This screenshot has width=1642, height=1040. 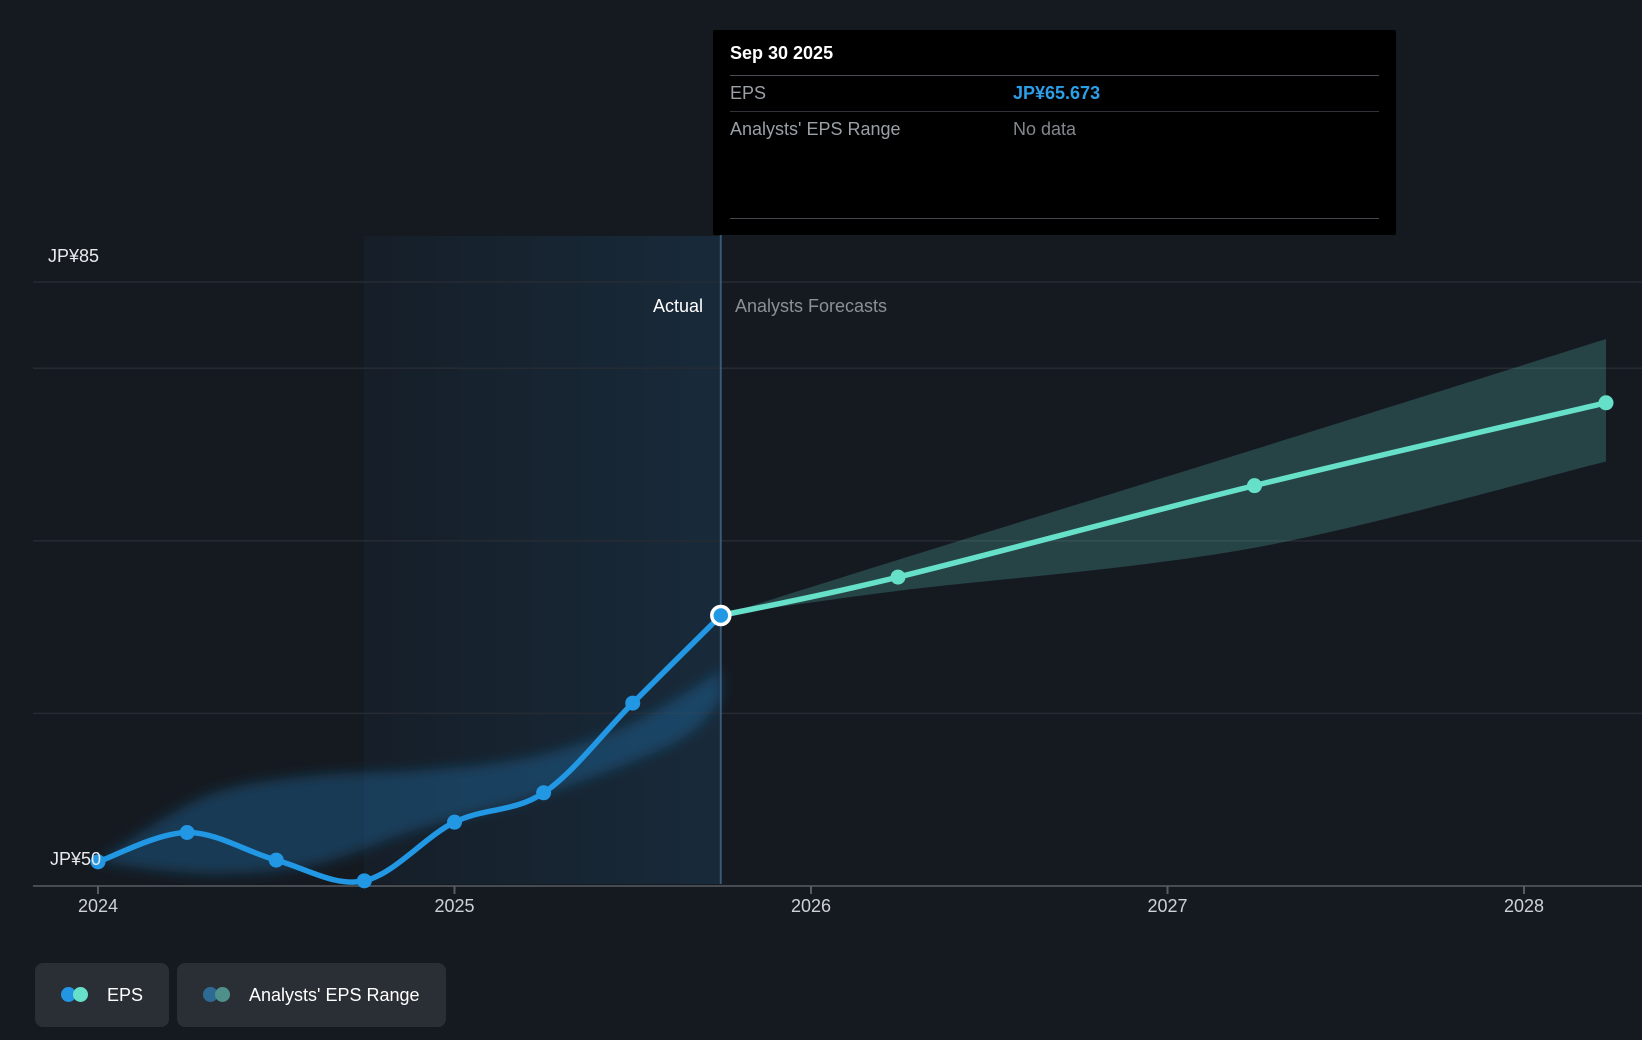 I want to click on chart-legend: EPS Analysts' EPS Range, so click(x=240, y=995).